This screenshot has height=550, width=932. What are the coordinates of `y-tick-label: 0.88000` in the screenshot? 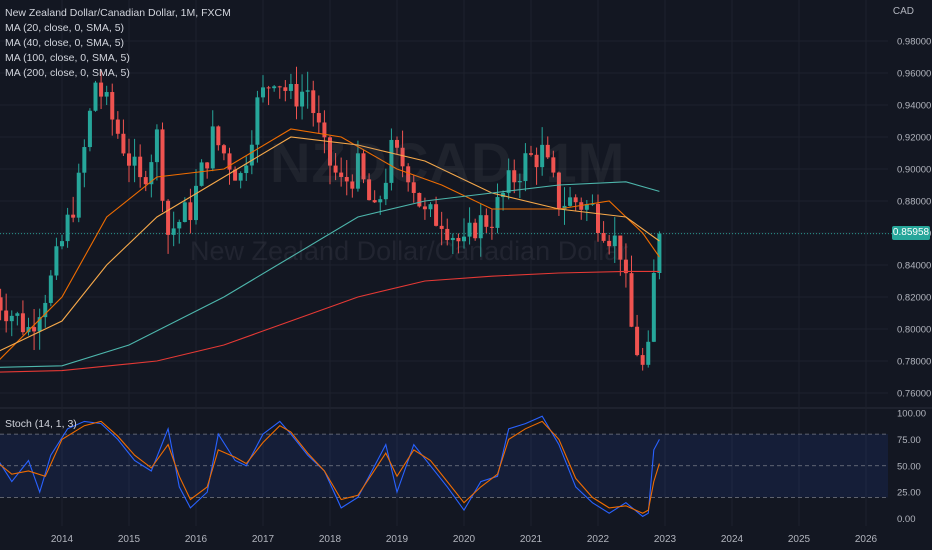 It's located at (914, 202).